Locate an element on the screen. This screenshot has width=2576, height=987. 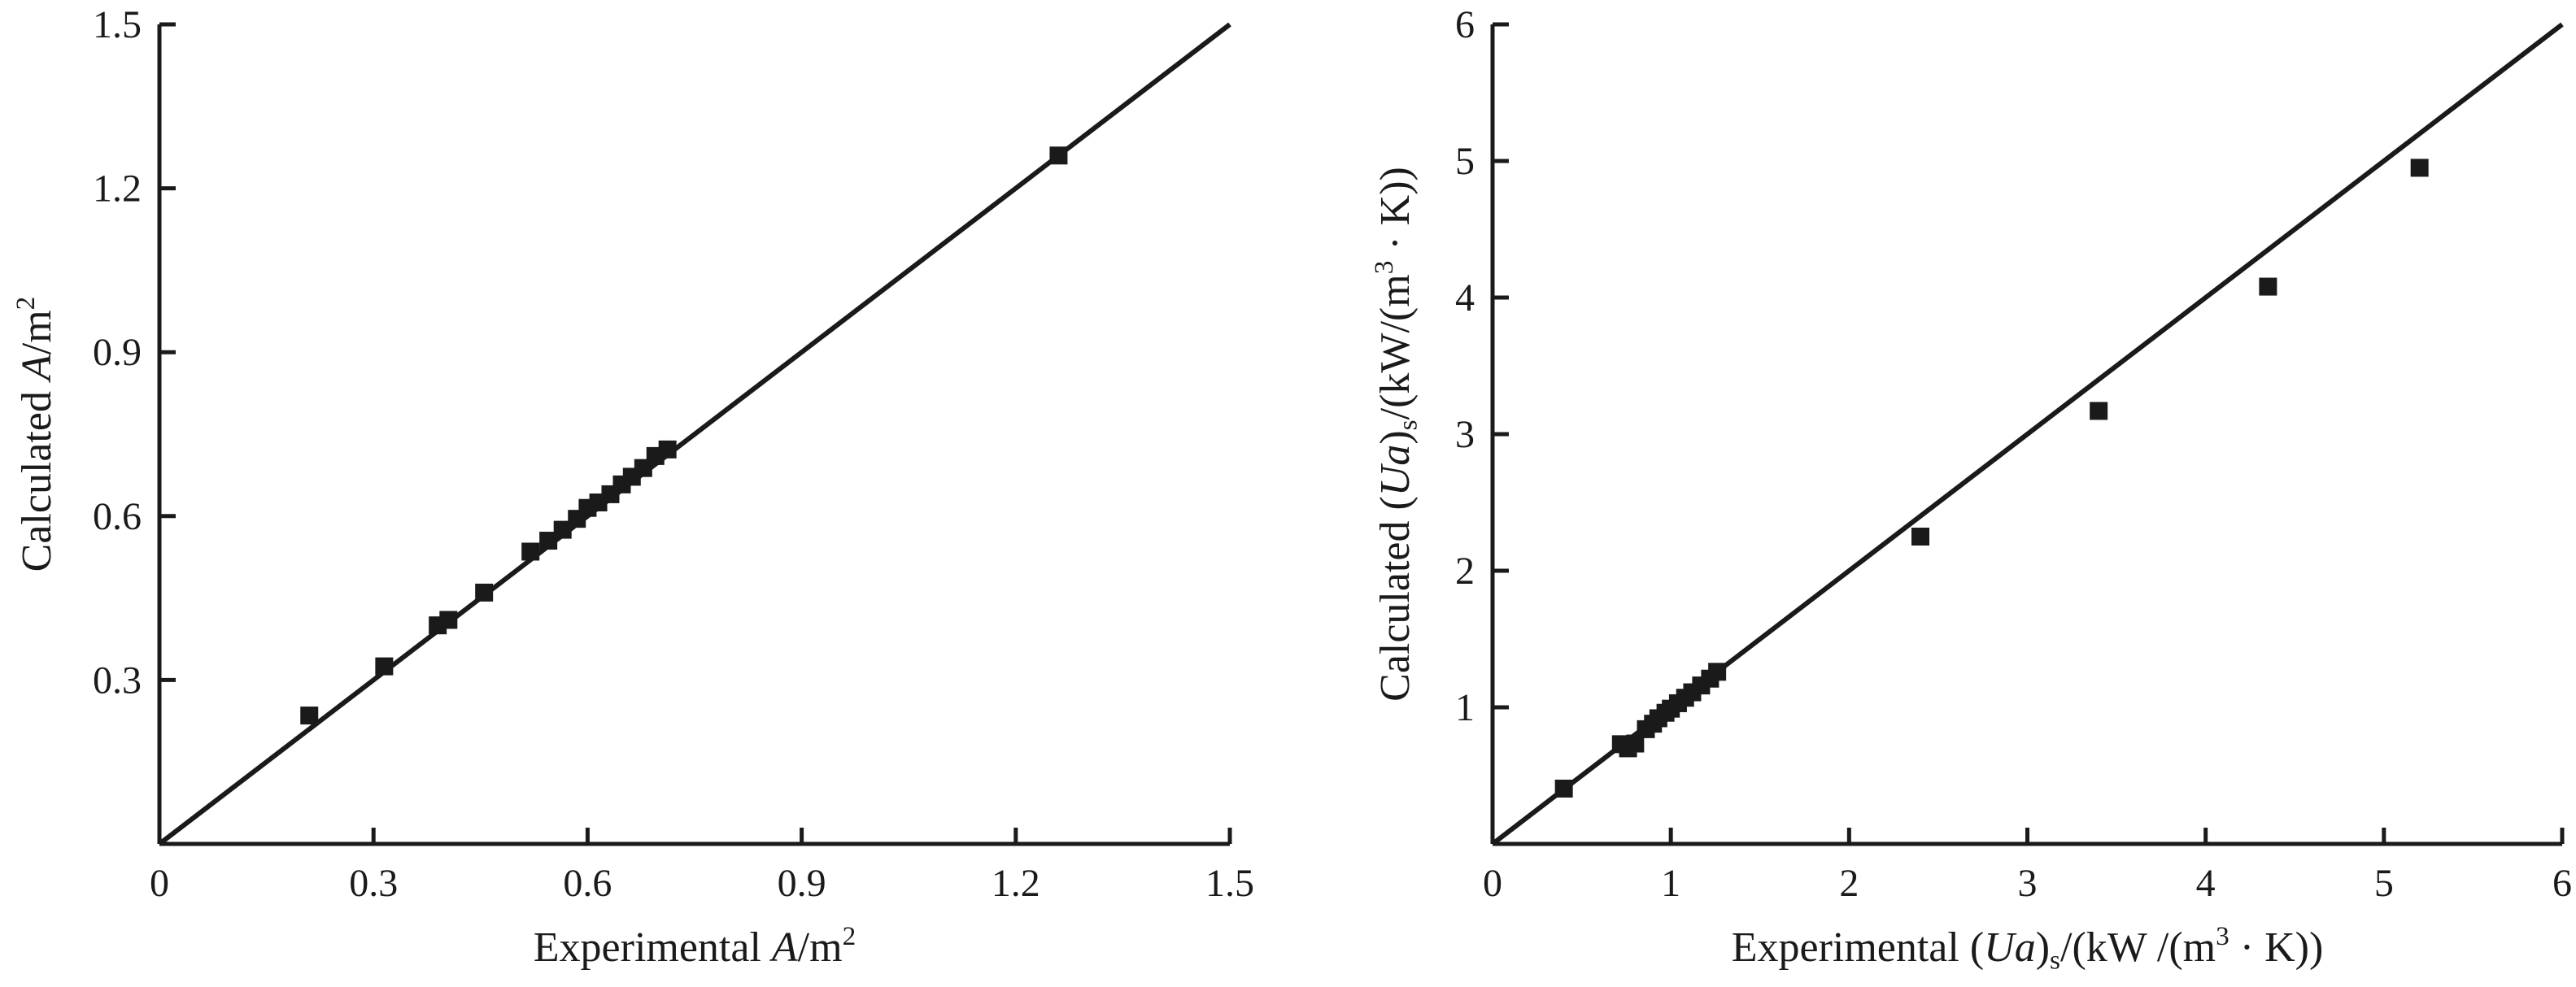
x-tick-label: 3 is located at coordinates (2028, 883).